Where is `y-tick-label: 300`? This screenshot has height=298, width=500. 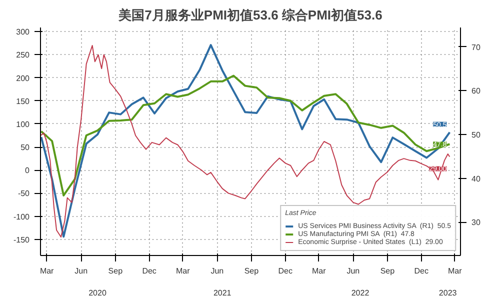
y-tick-label: 300 is located at coordinates (23, 32).